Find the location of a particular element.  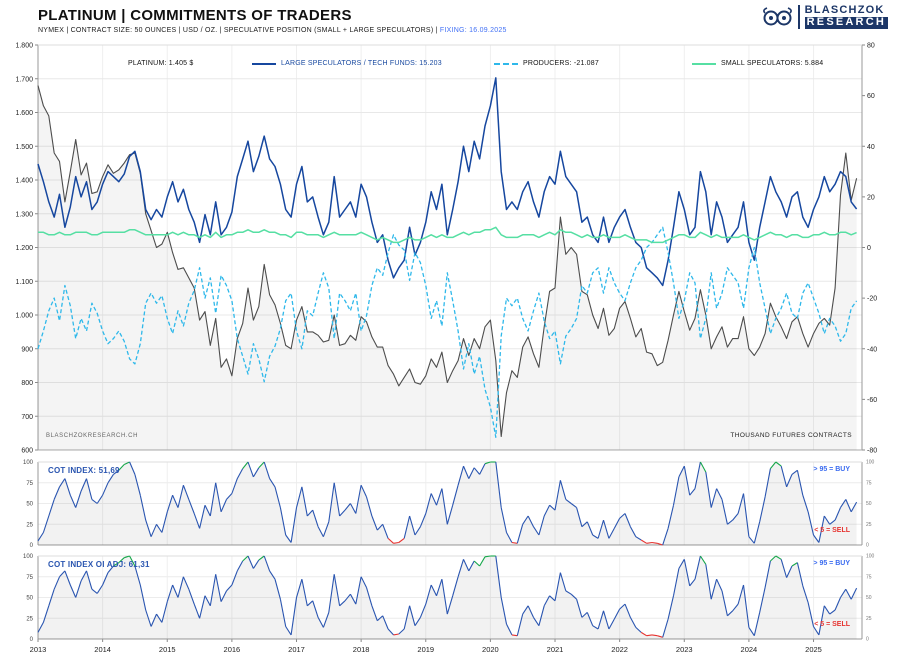

legend-large-speculators: LARGE SPECULATORS / TECH FUNDS: 15.203 is located at coordinates (347, 63).